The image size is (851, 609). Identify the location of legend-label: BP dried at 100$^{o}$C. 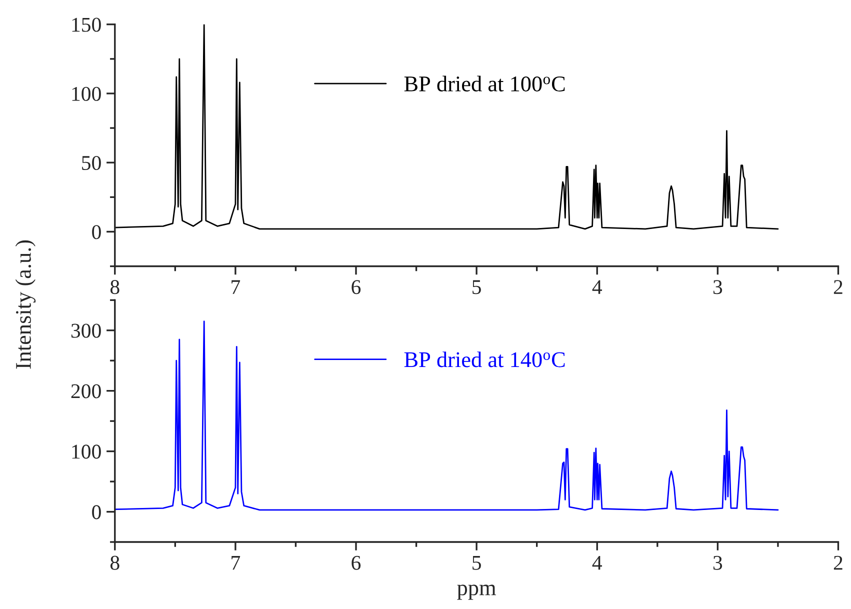
(484, 84).